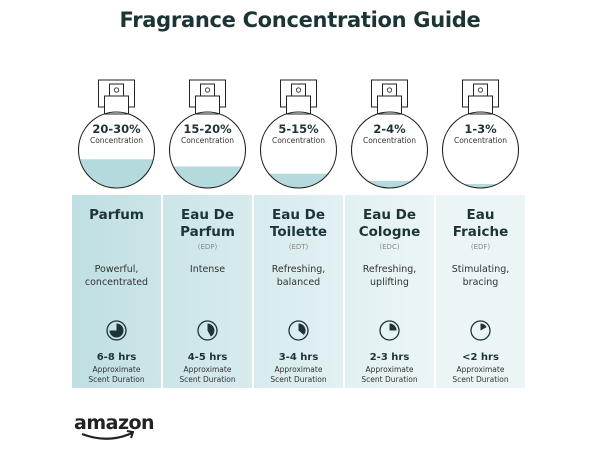  What do you see at coordinates (108, 435) in the screenshot?
I see `smile-arrow-icon` at bounding box center [108, 435].